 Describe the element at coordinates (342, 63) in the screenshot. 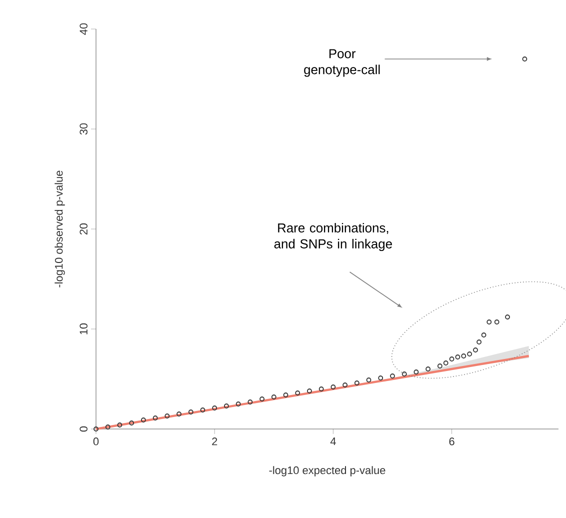

I see `annotation: Poor genotype-call` at that location.